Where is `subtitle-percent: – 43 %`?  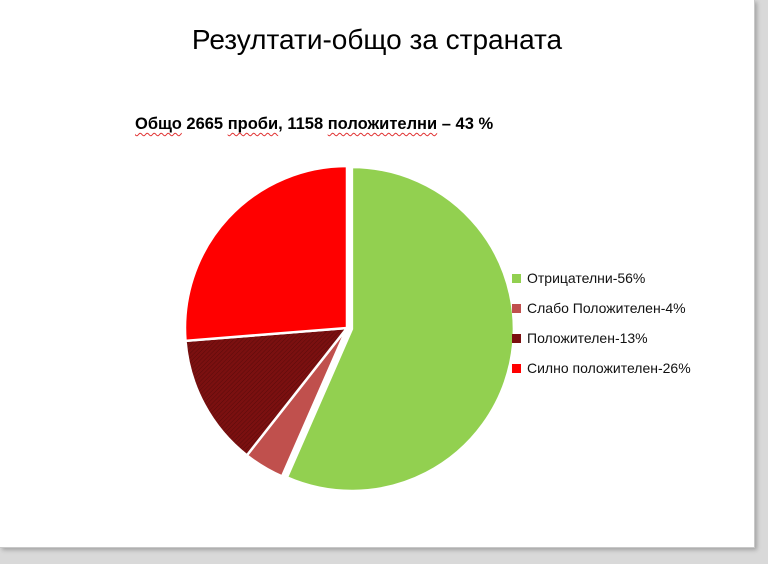 subtitle-percent: – 43 % is located at coordinates (465, 124).